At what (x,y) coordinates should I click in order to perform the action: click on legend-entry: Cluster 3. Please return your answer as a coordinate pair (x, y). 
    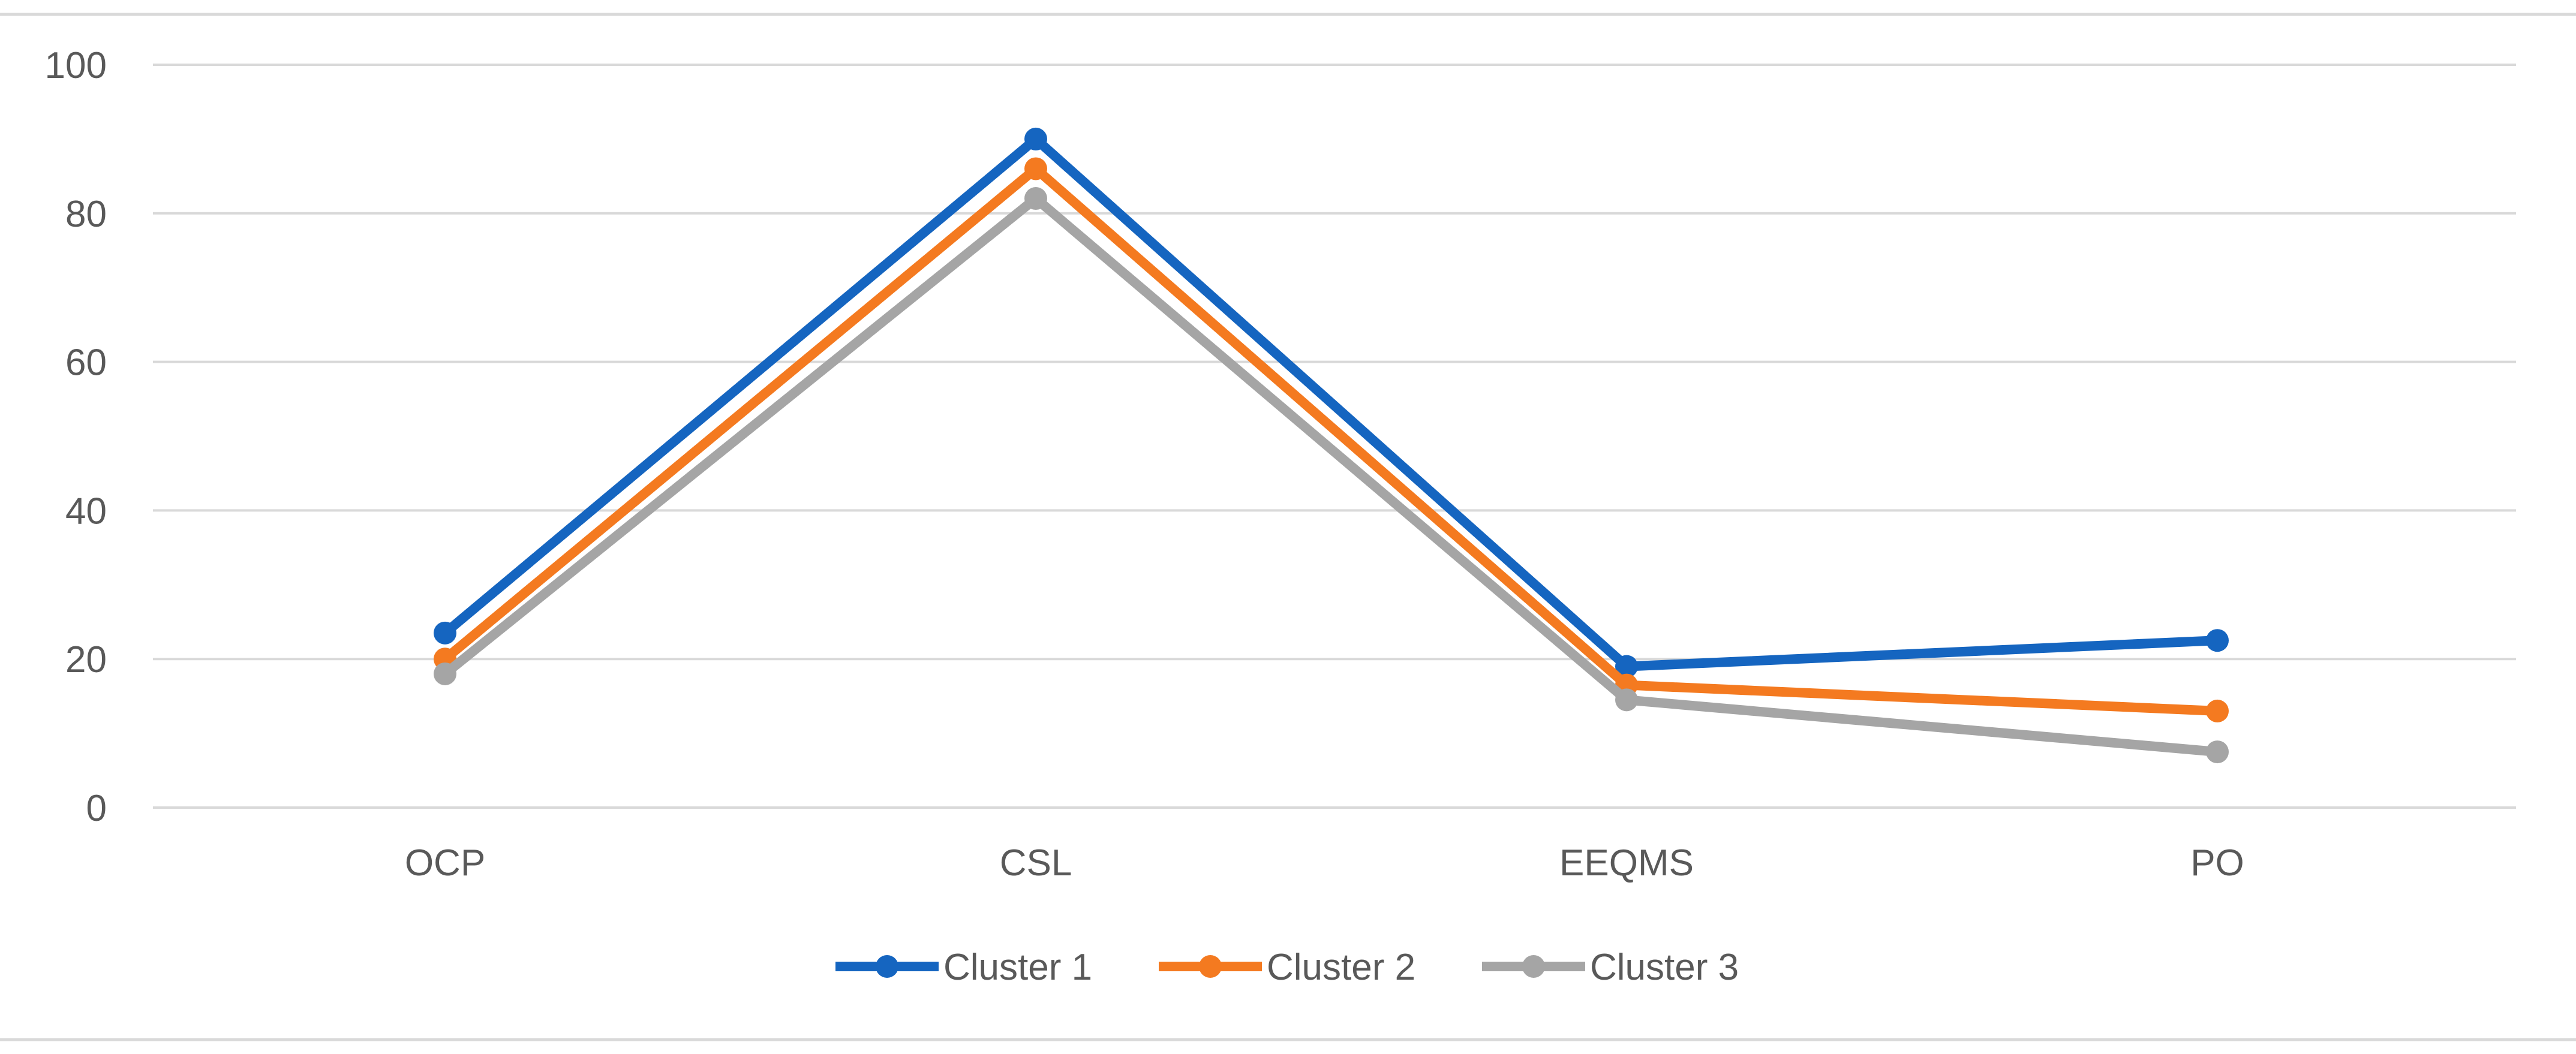
    Looking at the image, I should click on (1611, 967).